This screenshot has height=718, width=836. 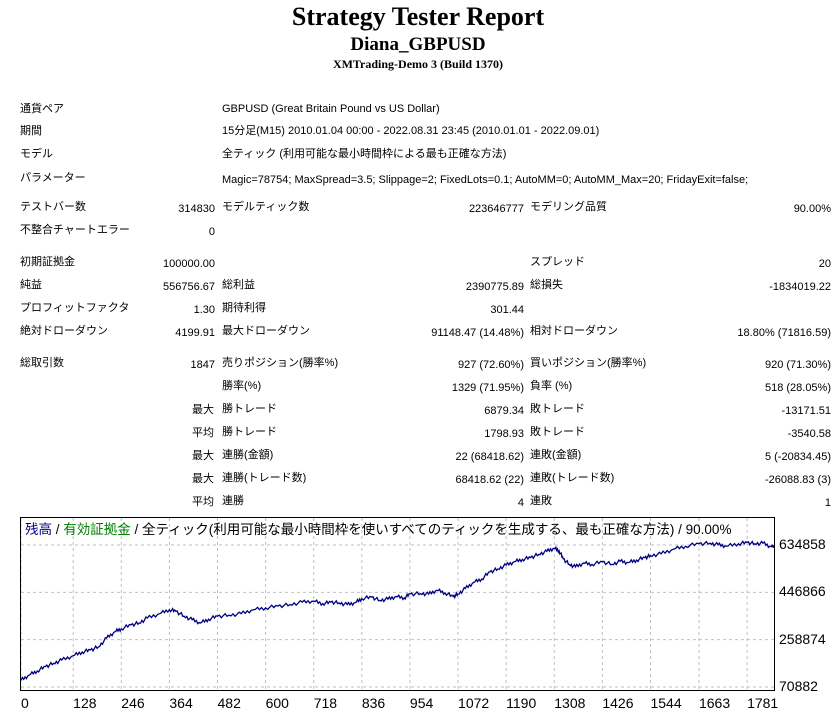 I want to click on legend-balance: 残高, so click(x=38, y=529).